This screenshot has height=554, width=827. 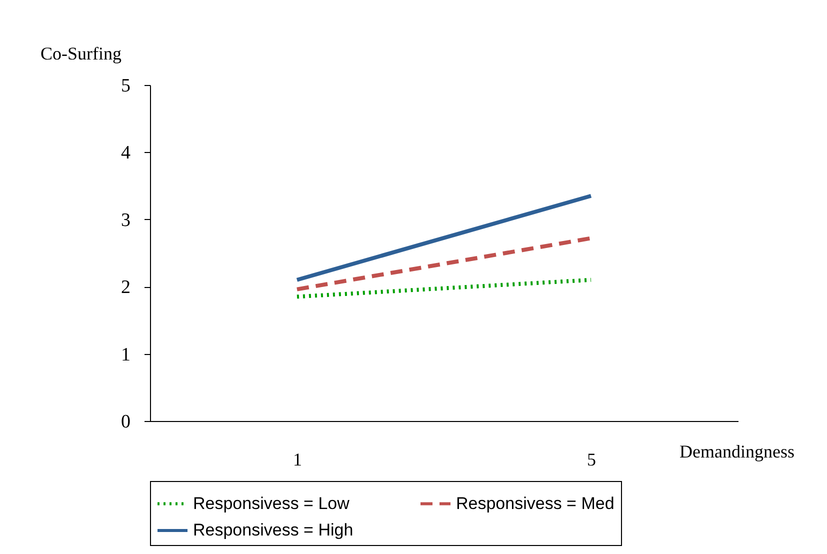 What do you see at coordinates (126, 153) in the screenshot?
I see `y-tick-label: 4` at bounding box center [126, 153].